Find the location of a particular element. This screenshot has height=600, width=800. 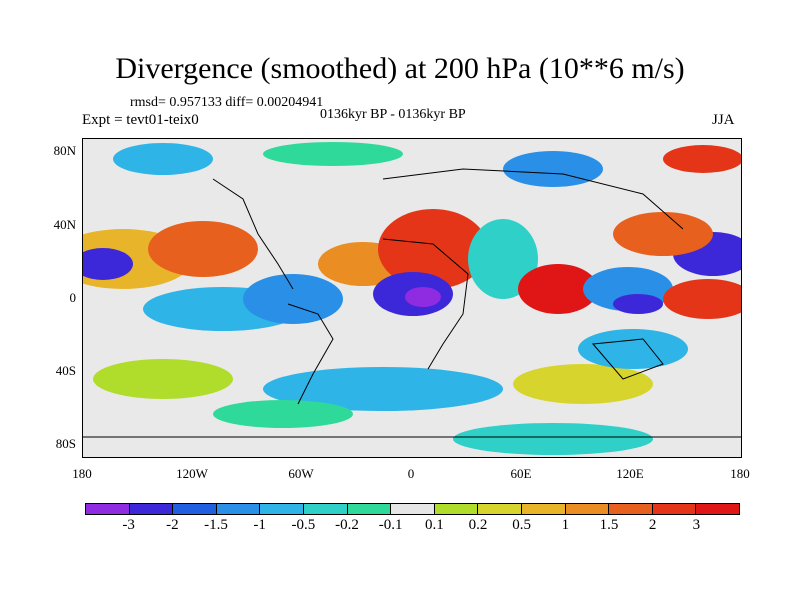

colorbar-label: 1 is located at coordinates (565, 525).